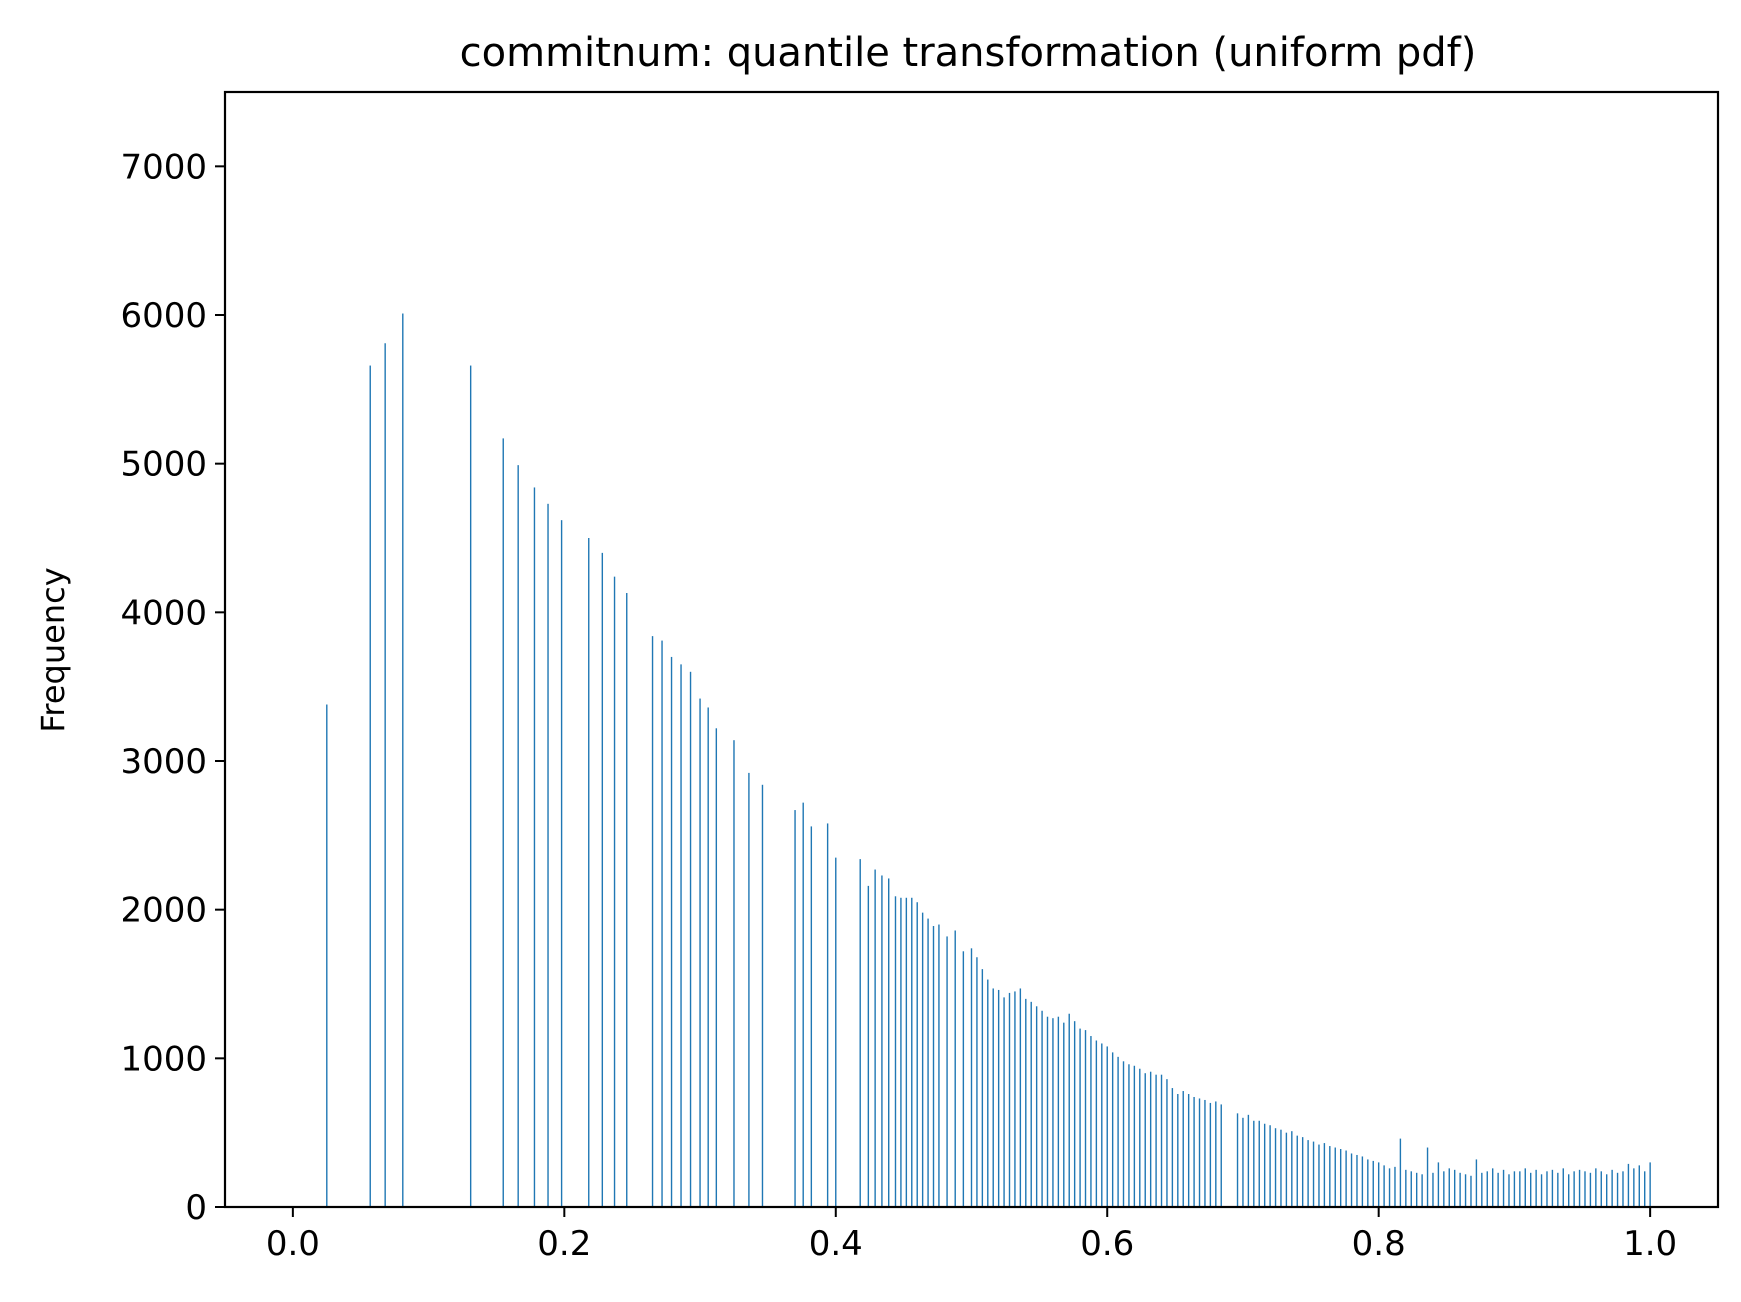 The image size is (1741, 1302). What do you see at coordinates (1107, 1244) in the screenshot?
I see `x-tick-label: 0.6` at bounding box center [1107, 1244].